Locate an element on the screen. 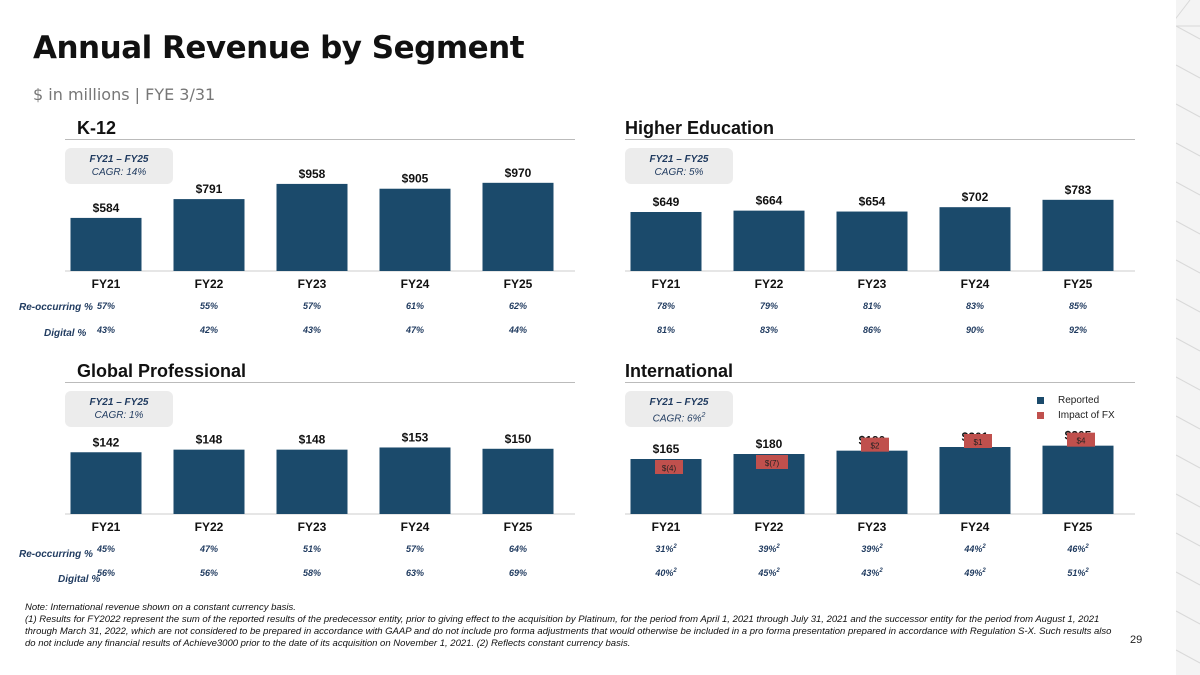 Image resolution: width=1200 pixels, height=675 pixels. data-label: $148 is located at coordinates (312, 440).